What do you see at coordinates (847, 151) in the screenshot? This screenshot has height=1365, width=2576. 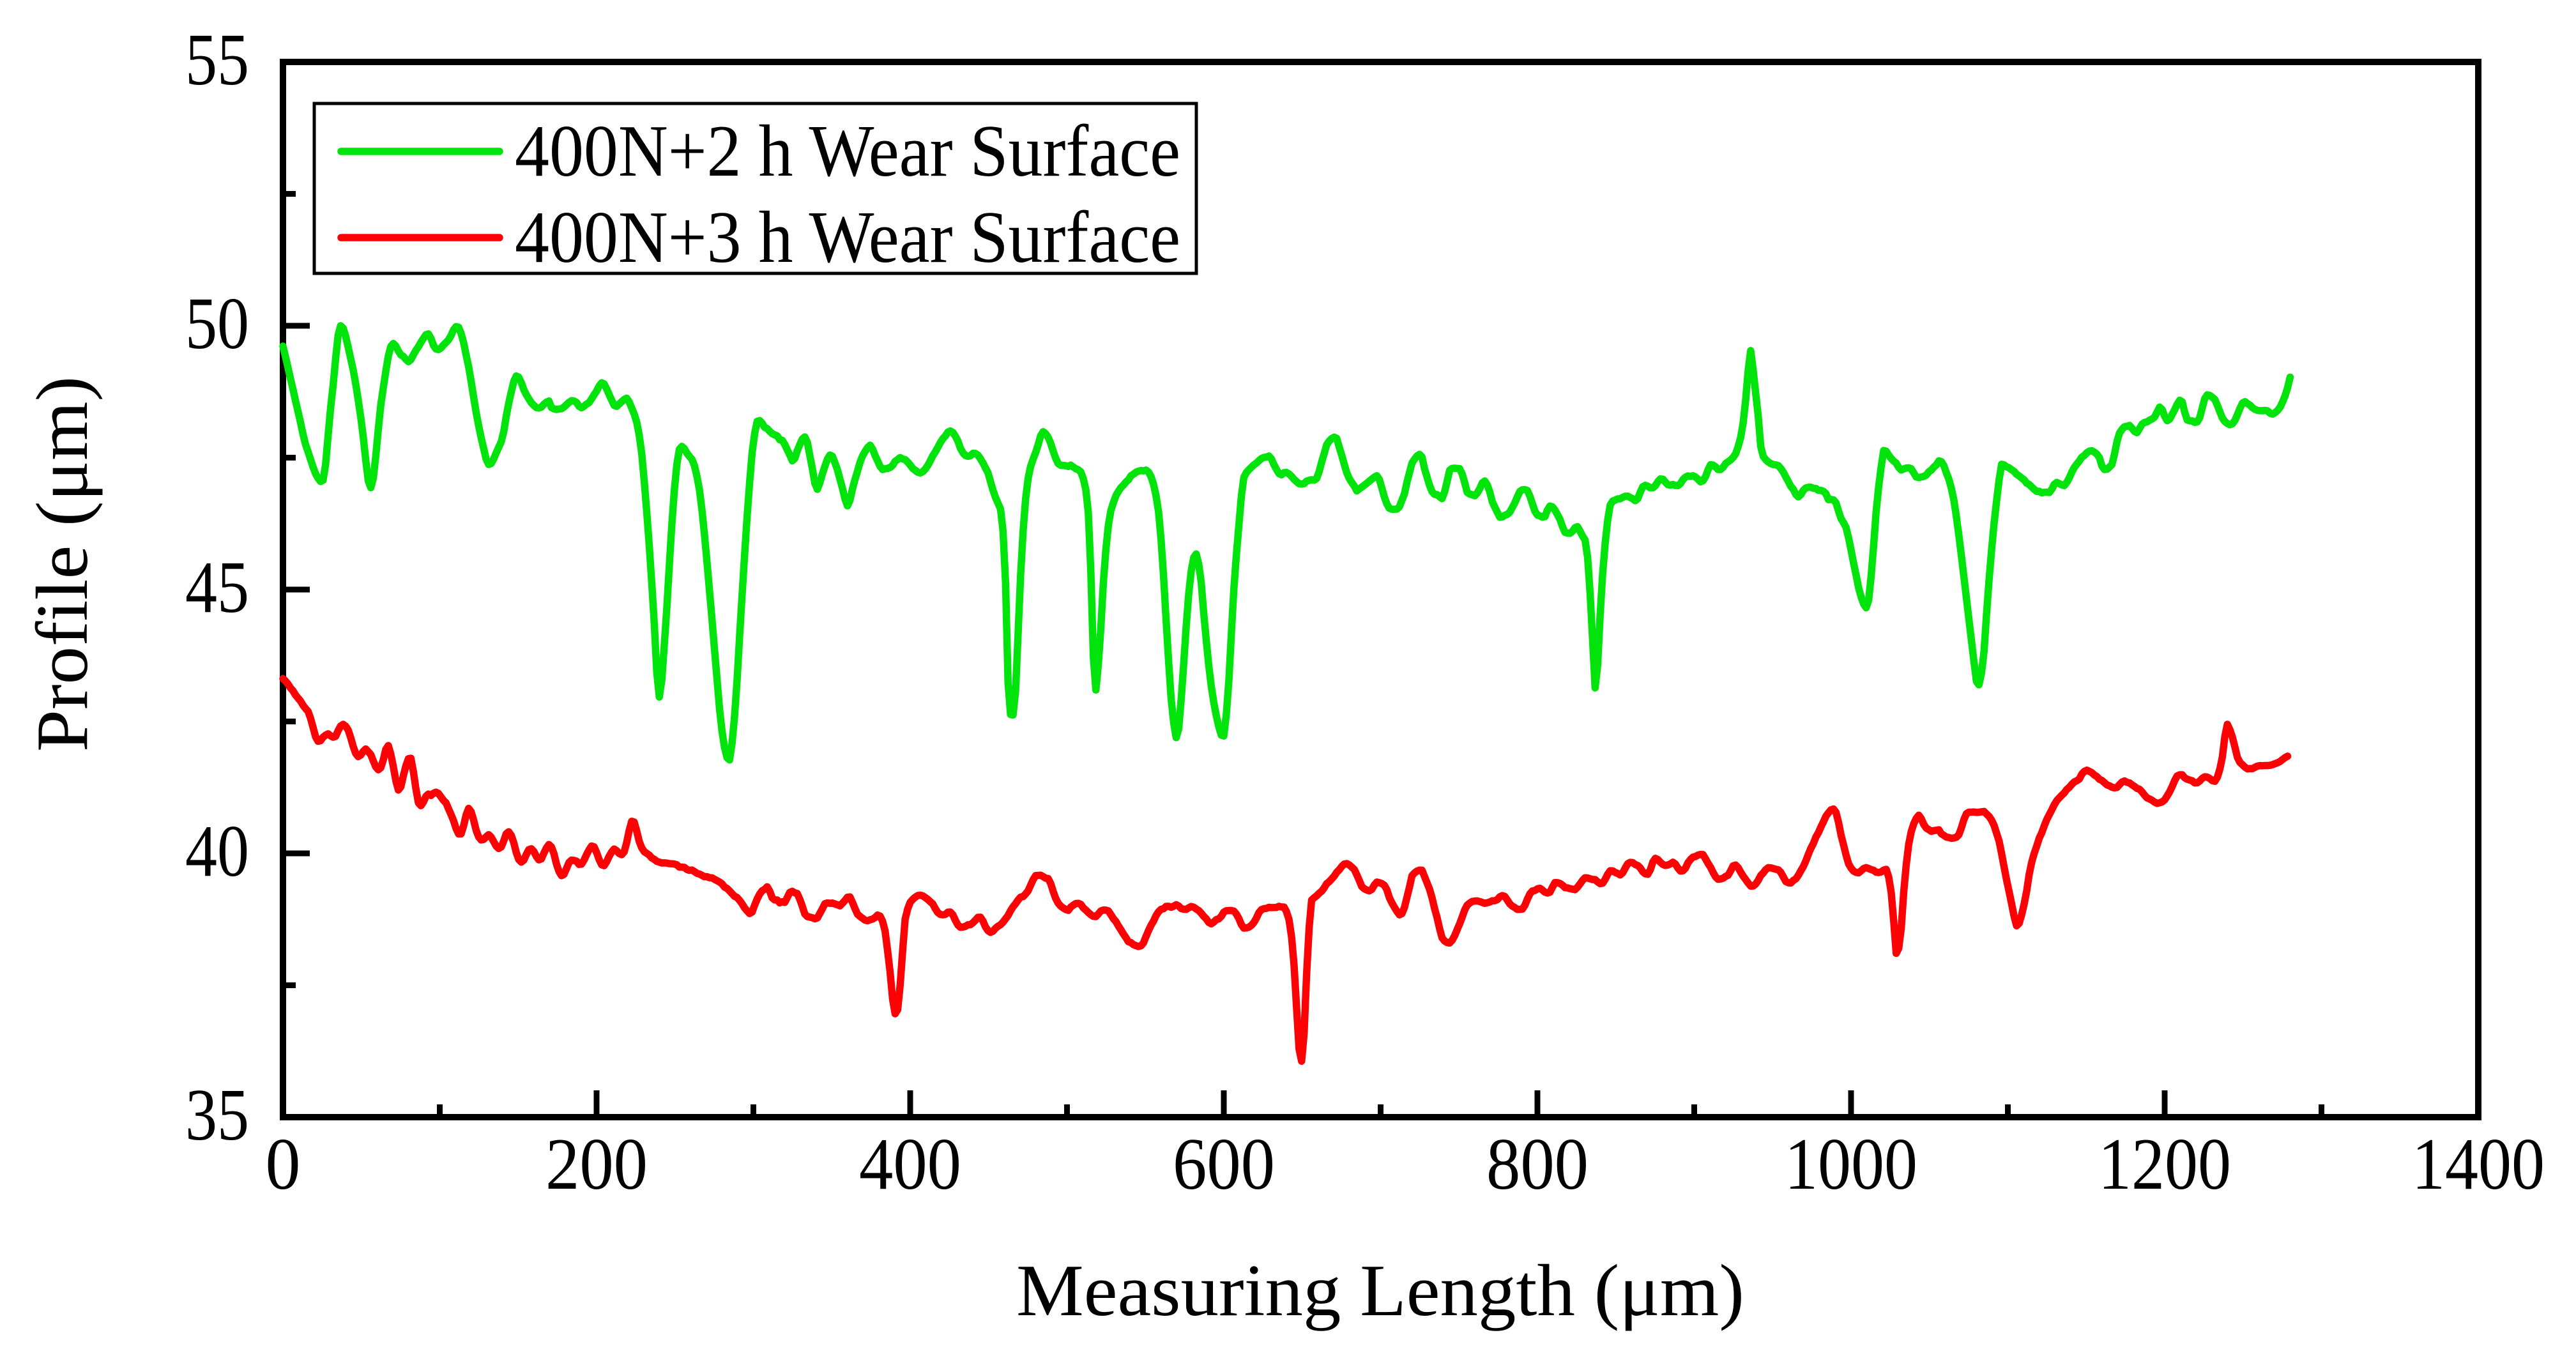 I see `svg-text: 400N+2 h Wear Surface` at bounding box center [847, 151].